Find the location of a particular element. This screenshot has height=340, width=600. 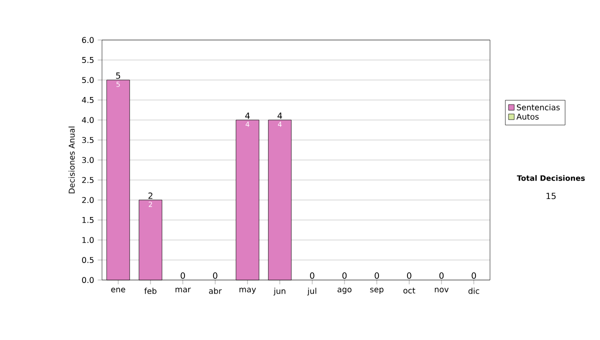

total-label: 2 is located at coordinates (150, 195).